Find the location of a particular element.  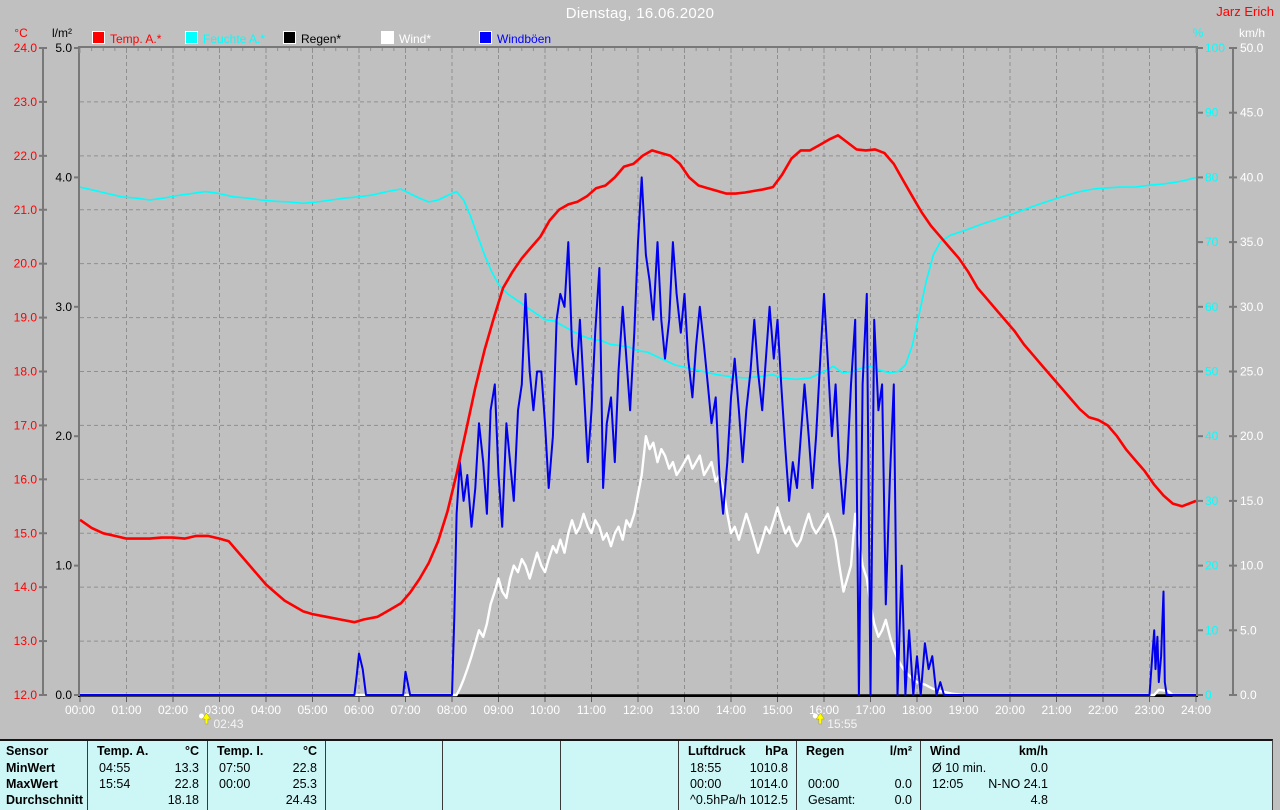

wind-tick-label: 20.0 is located at coordinates (1252, 436).